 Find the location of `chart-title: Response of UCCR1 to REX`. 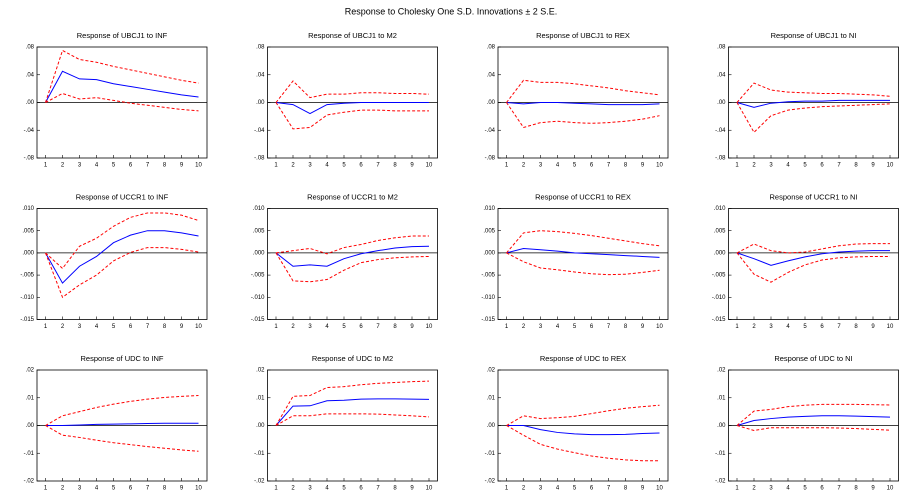

chart-title: Response of UCCR1 to REX is located at coordinates (583, 196).